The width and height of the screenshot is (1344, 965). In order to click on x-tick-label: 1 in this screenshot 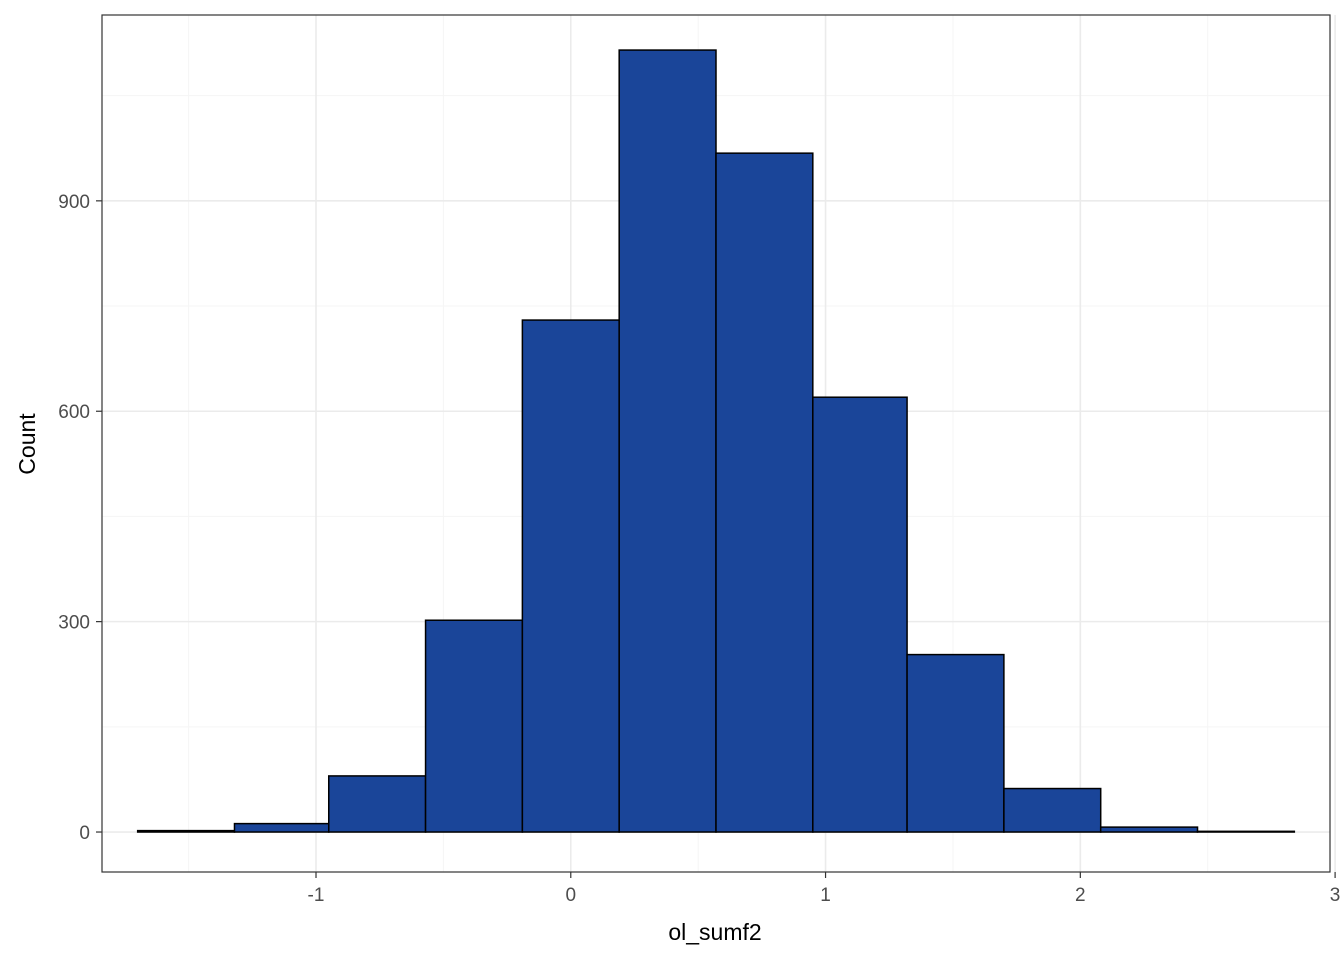, I will do `click(825, 895)`.